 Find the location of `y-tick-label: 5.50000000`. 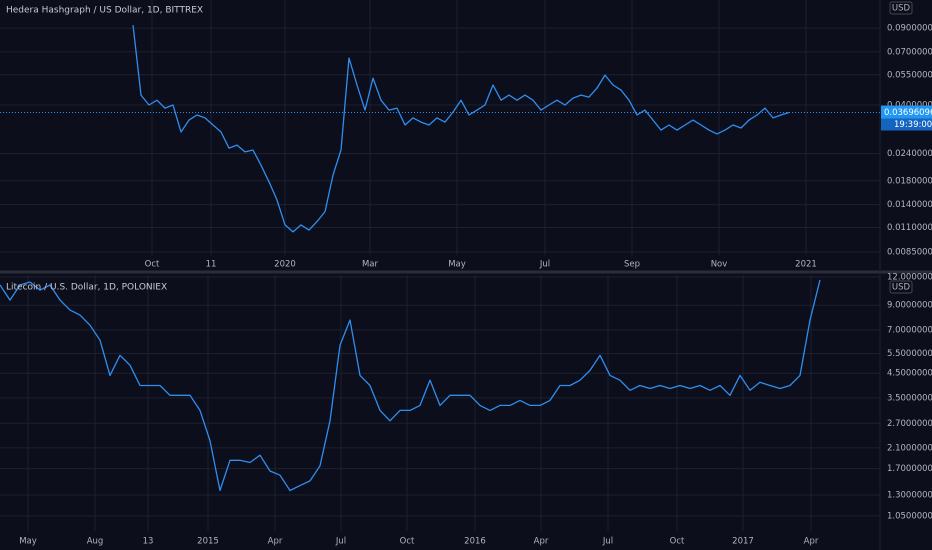

y-tick-label: 5.50000000 is located at coordinates (909, 354).